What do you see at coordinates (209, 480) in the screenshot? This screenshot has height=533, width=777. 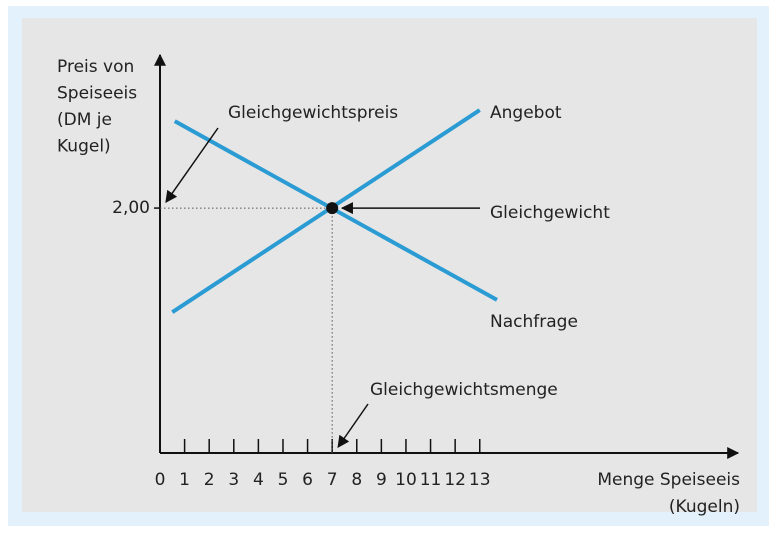 I see `x-tick-label: 2` at bounding box center [209, 480].